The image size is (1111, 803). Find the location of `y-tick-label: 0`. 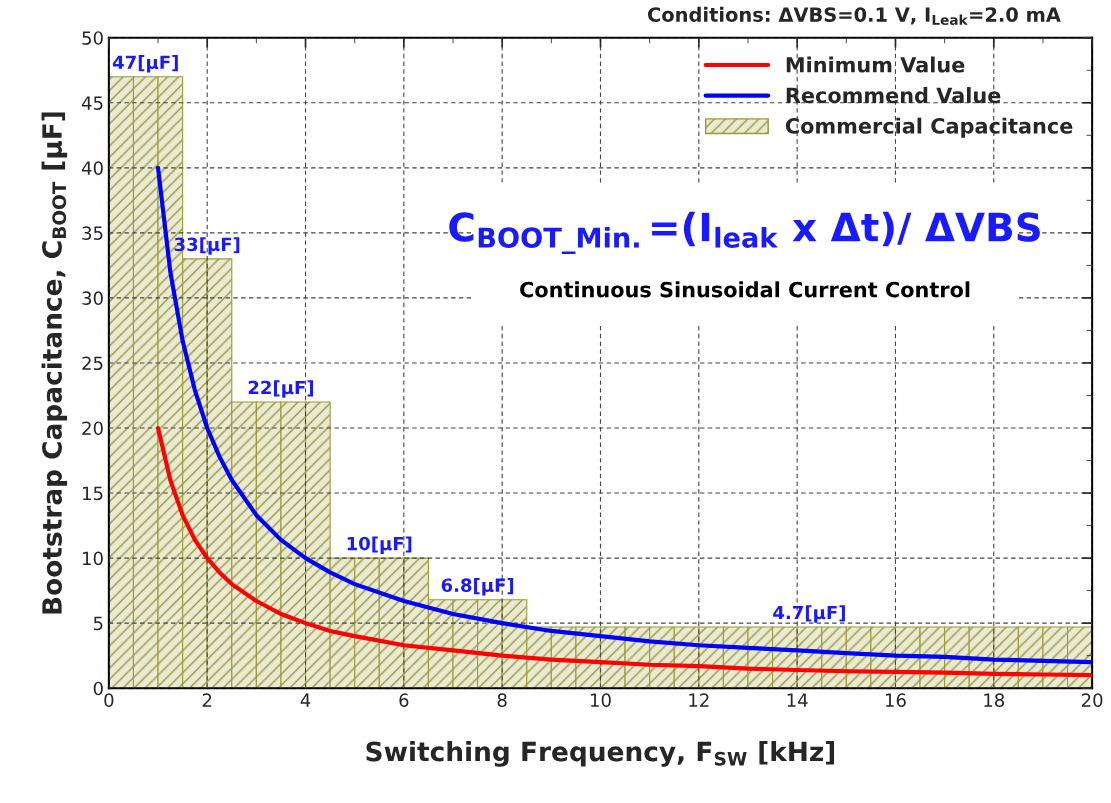

y-tick-label: 0 is located at coordinates (98, 688).